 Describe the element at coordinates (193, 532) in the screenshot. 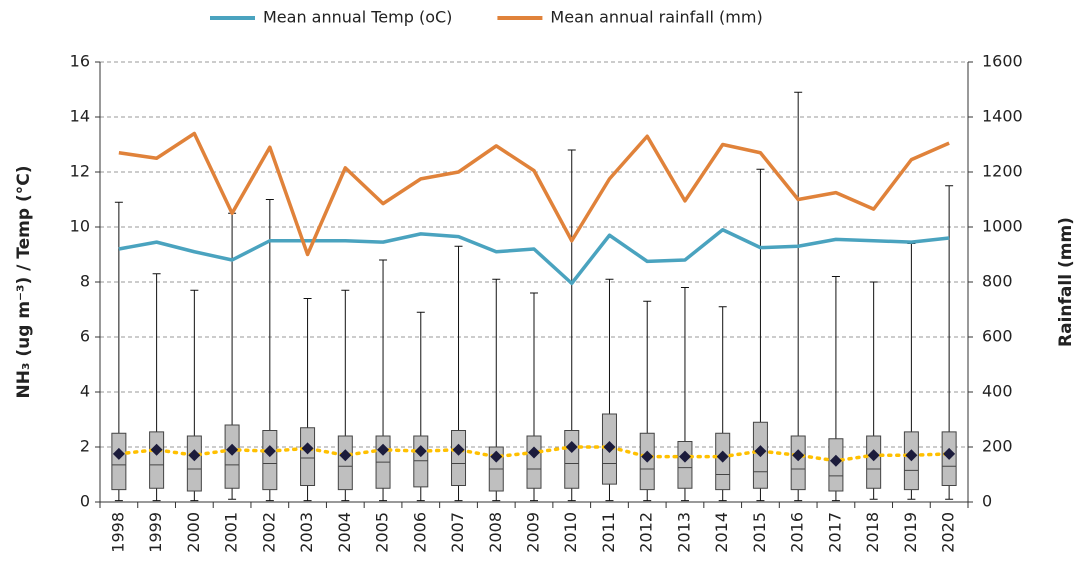

I see `x-tick-label: 2000` at that location.